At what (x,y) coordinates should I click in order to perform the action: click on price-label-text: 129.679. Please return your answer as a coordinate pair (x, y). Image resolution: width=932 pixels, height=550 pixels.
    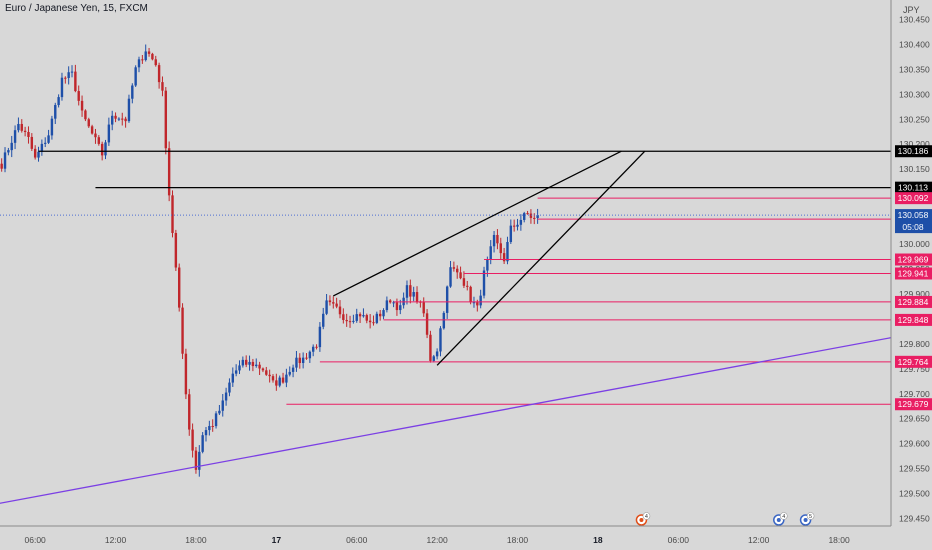
    Looking at the image, I should click on (913, 404).